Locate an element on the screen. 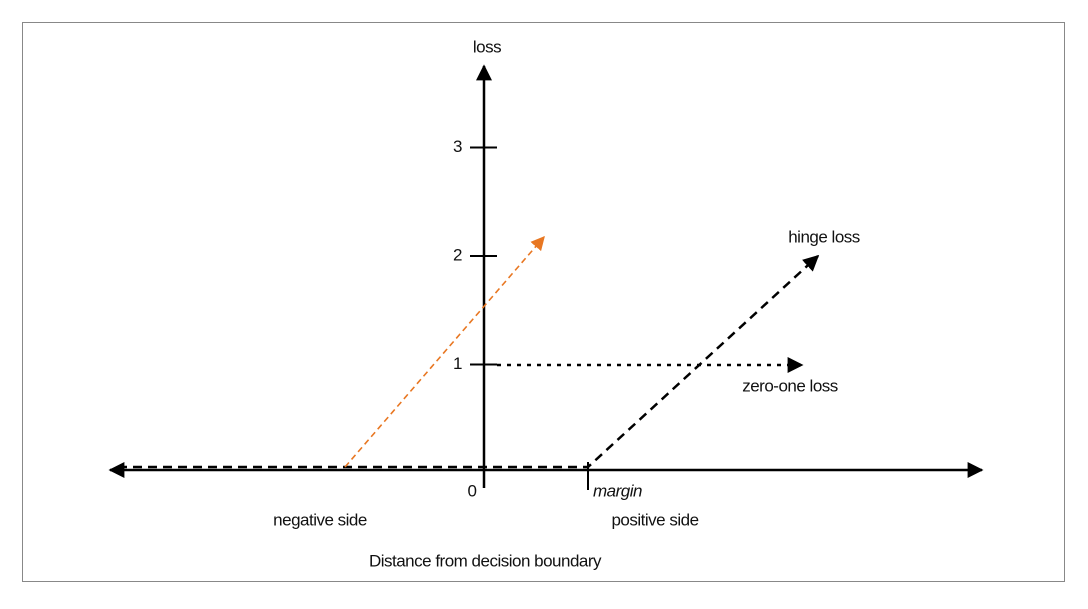  hinge-loss-label: hinge loss is located at coordinates (824, 236).